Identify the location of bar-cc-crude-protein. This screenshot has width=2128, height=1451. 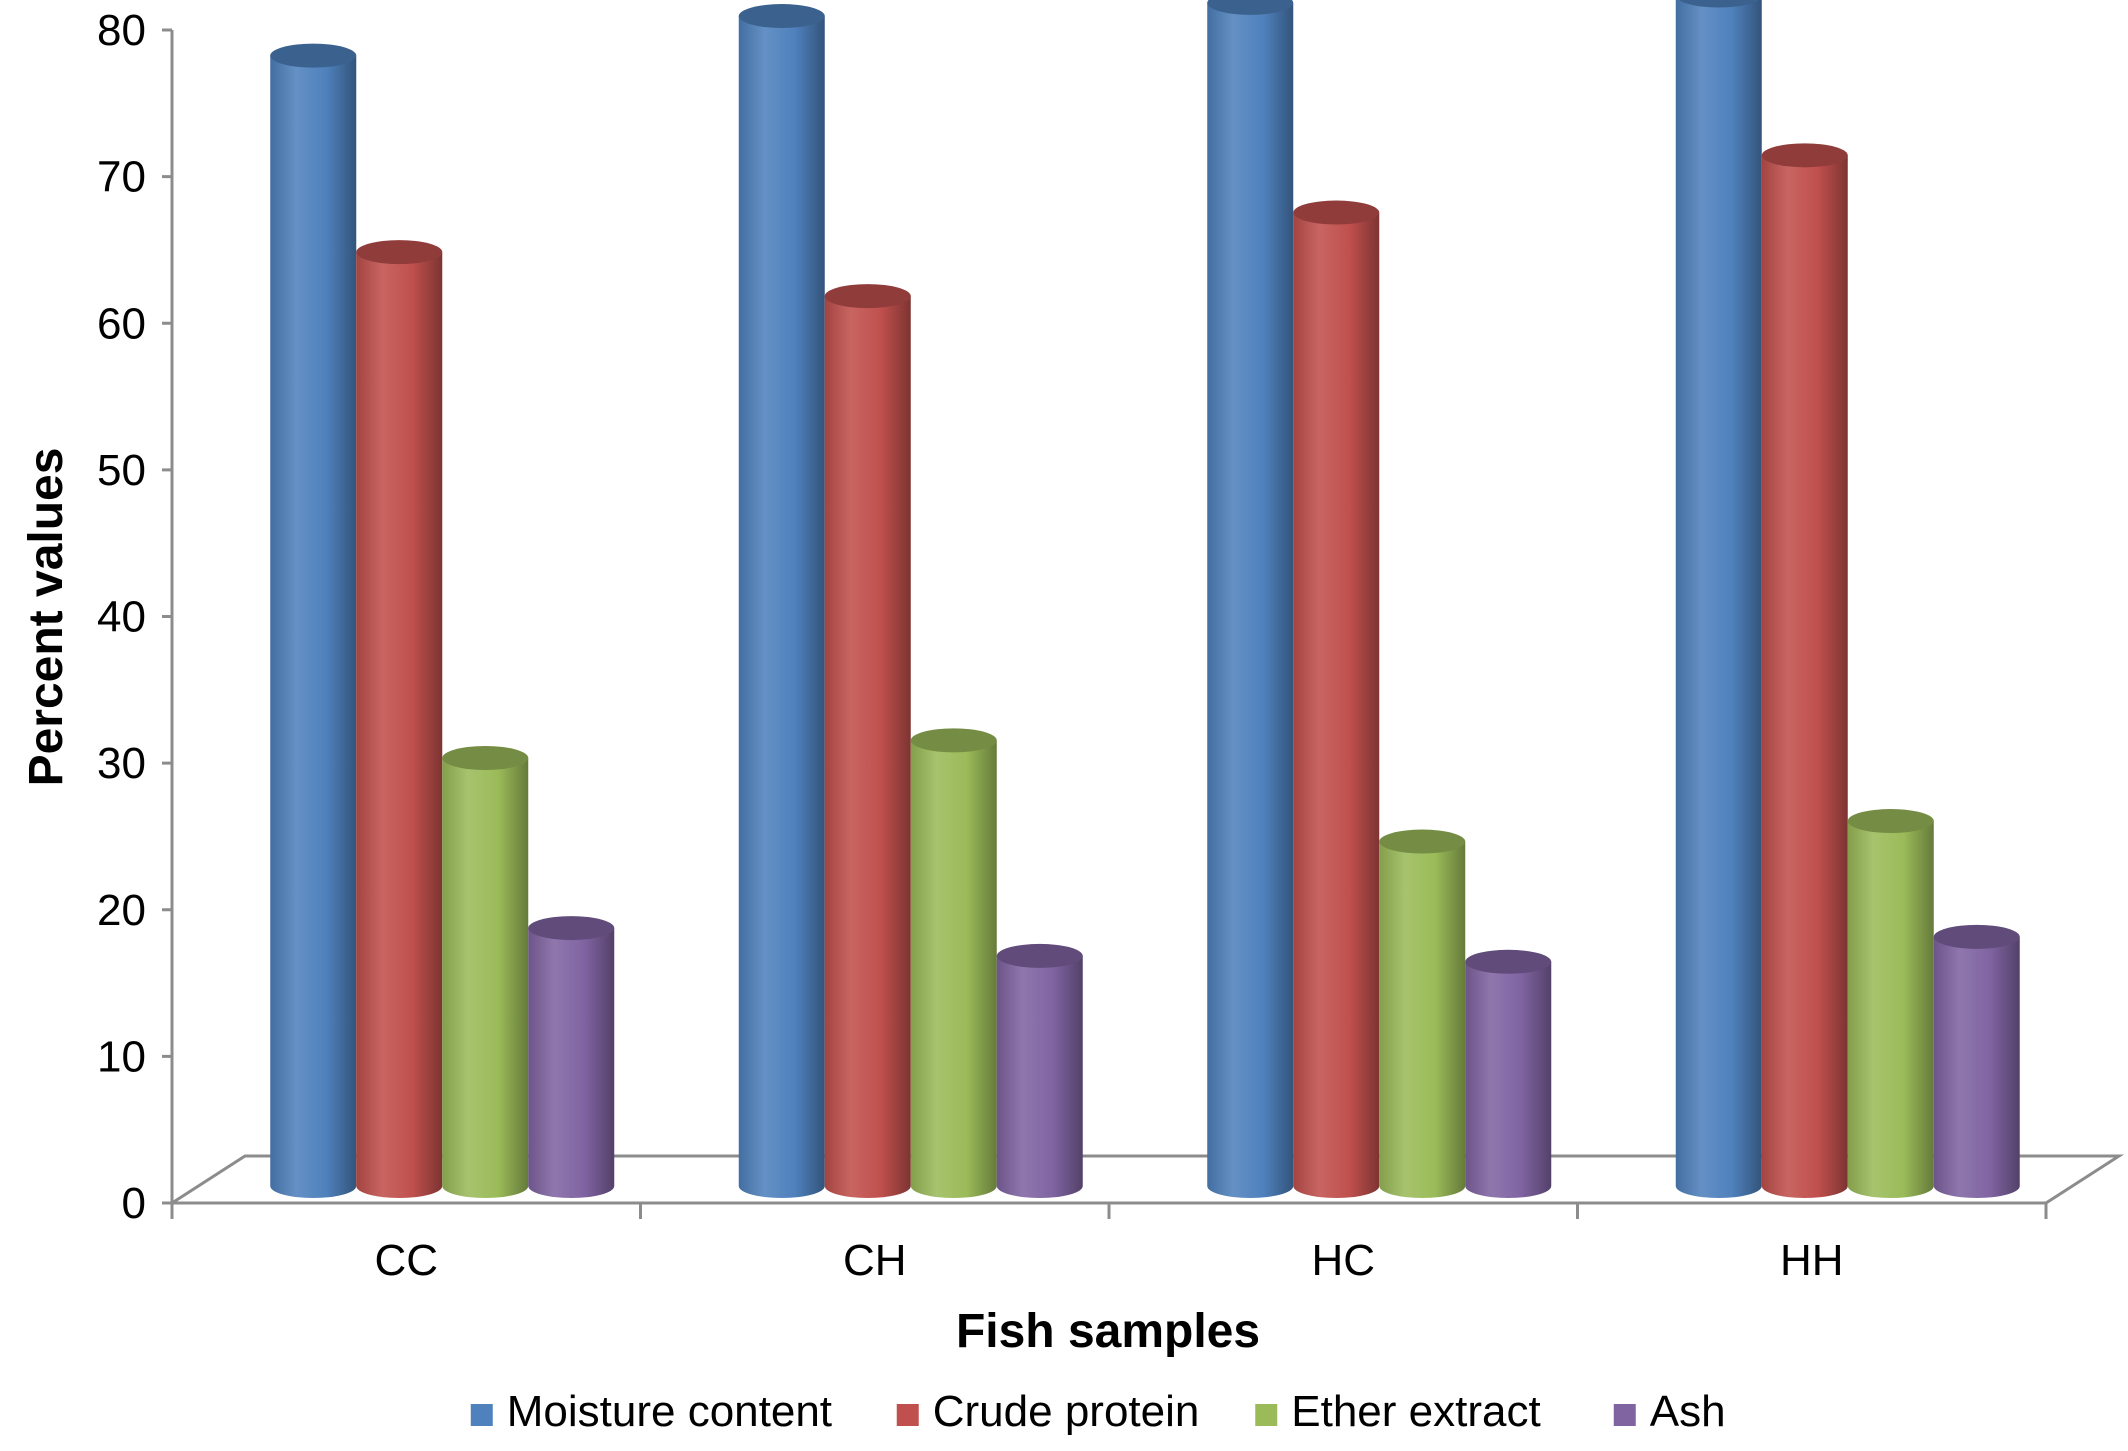
(399, 719).